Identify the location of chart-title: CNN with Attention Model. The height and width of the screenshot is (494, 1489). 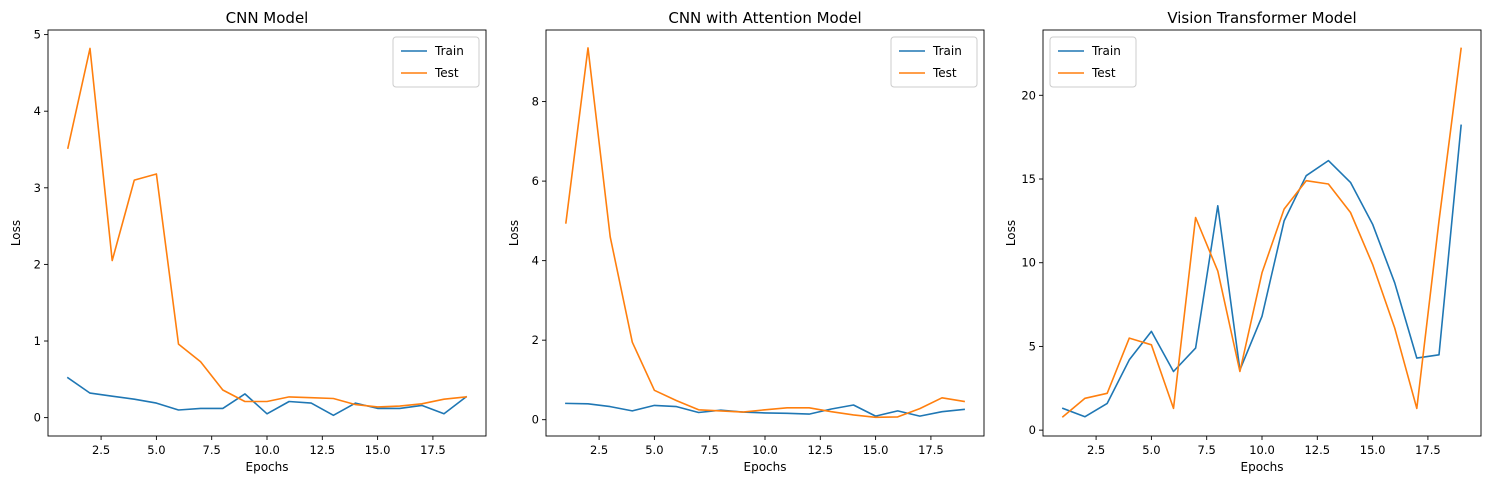
(764, 18).